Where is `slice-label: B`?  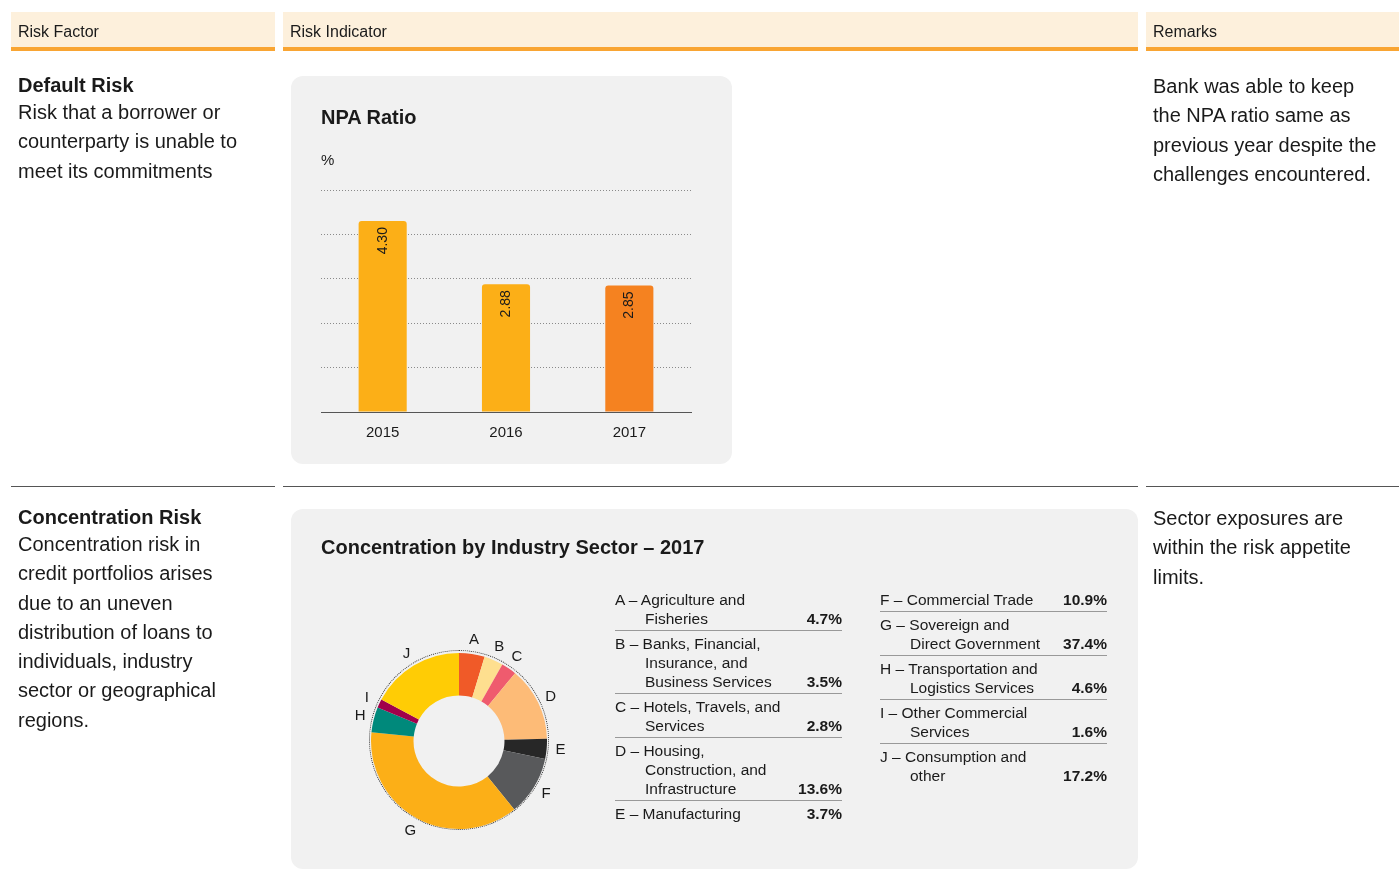 slice-label: B is located at coordinates (499, 646).